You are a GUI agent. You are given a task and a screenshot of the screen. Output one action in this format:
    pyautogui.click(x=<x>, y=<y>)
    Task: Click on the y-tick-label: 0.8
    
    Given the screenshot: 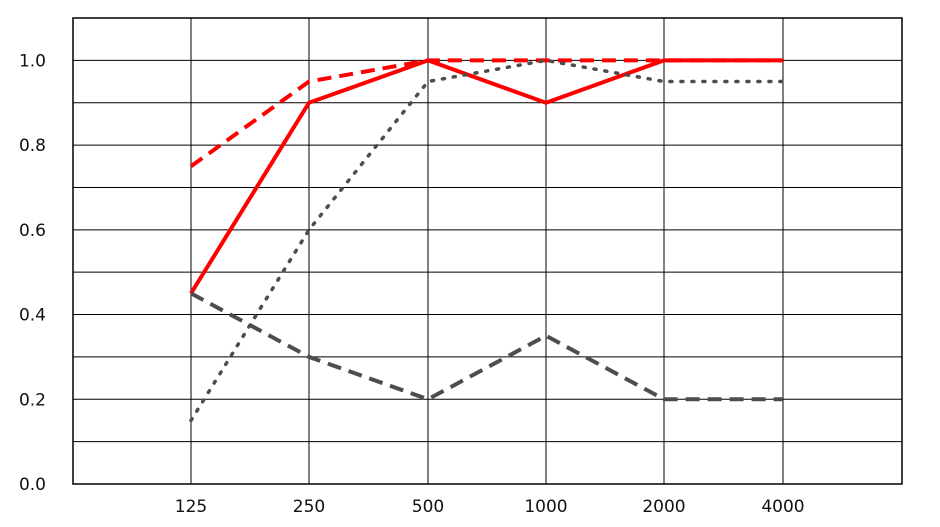 What is the action you would take?
    pyautogui.click(x=32, y=146)
    